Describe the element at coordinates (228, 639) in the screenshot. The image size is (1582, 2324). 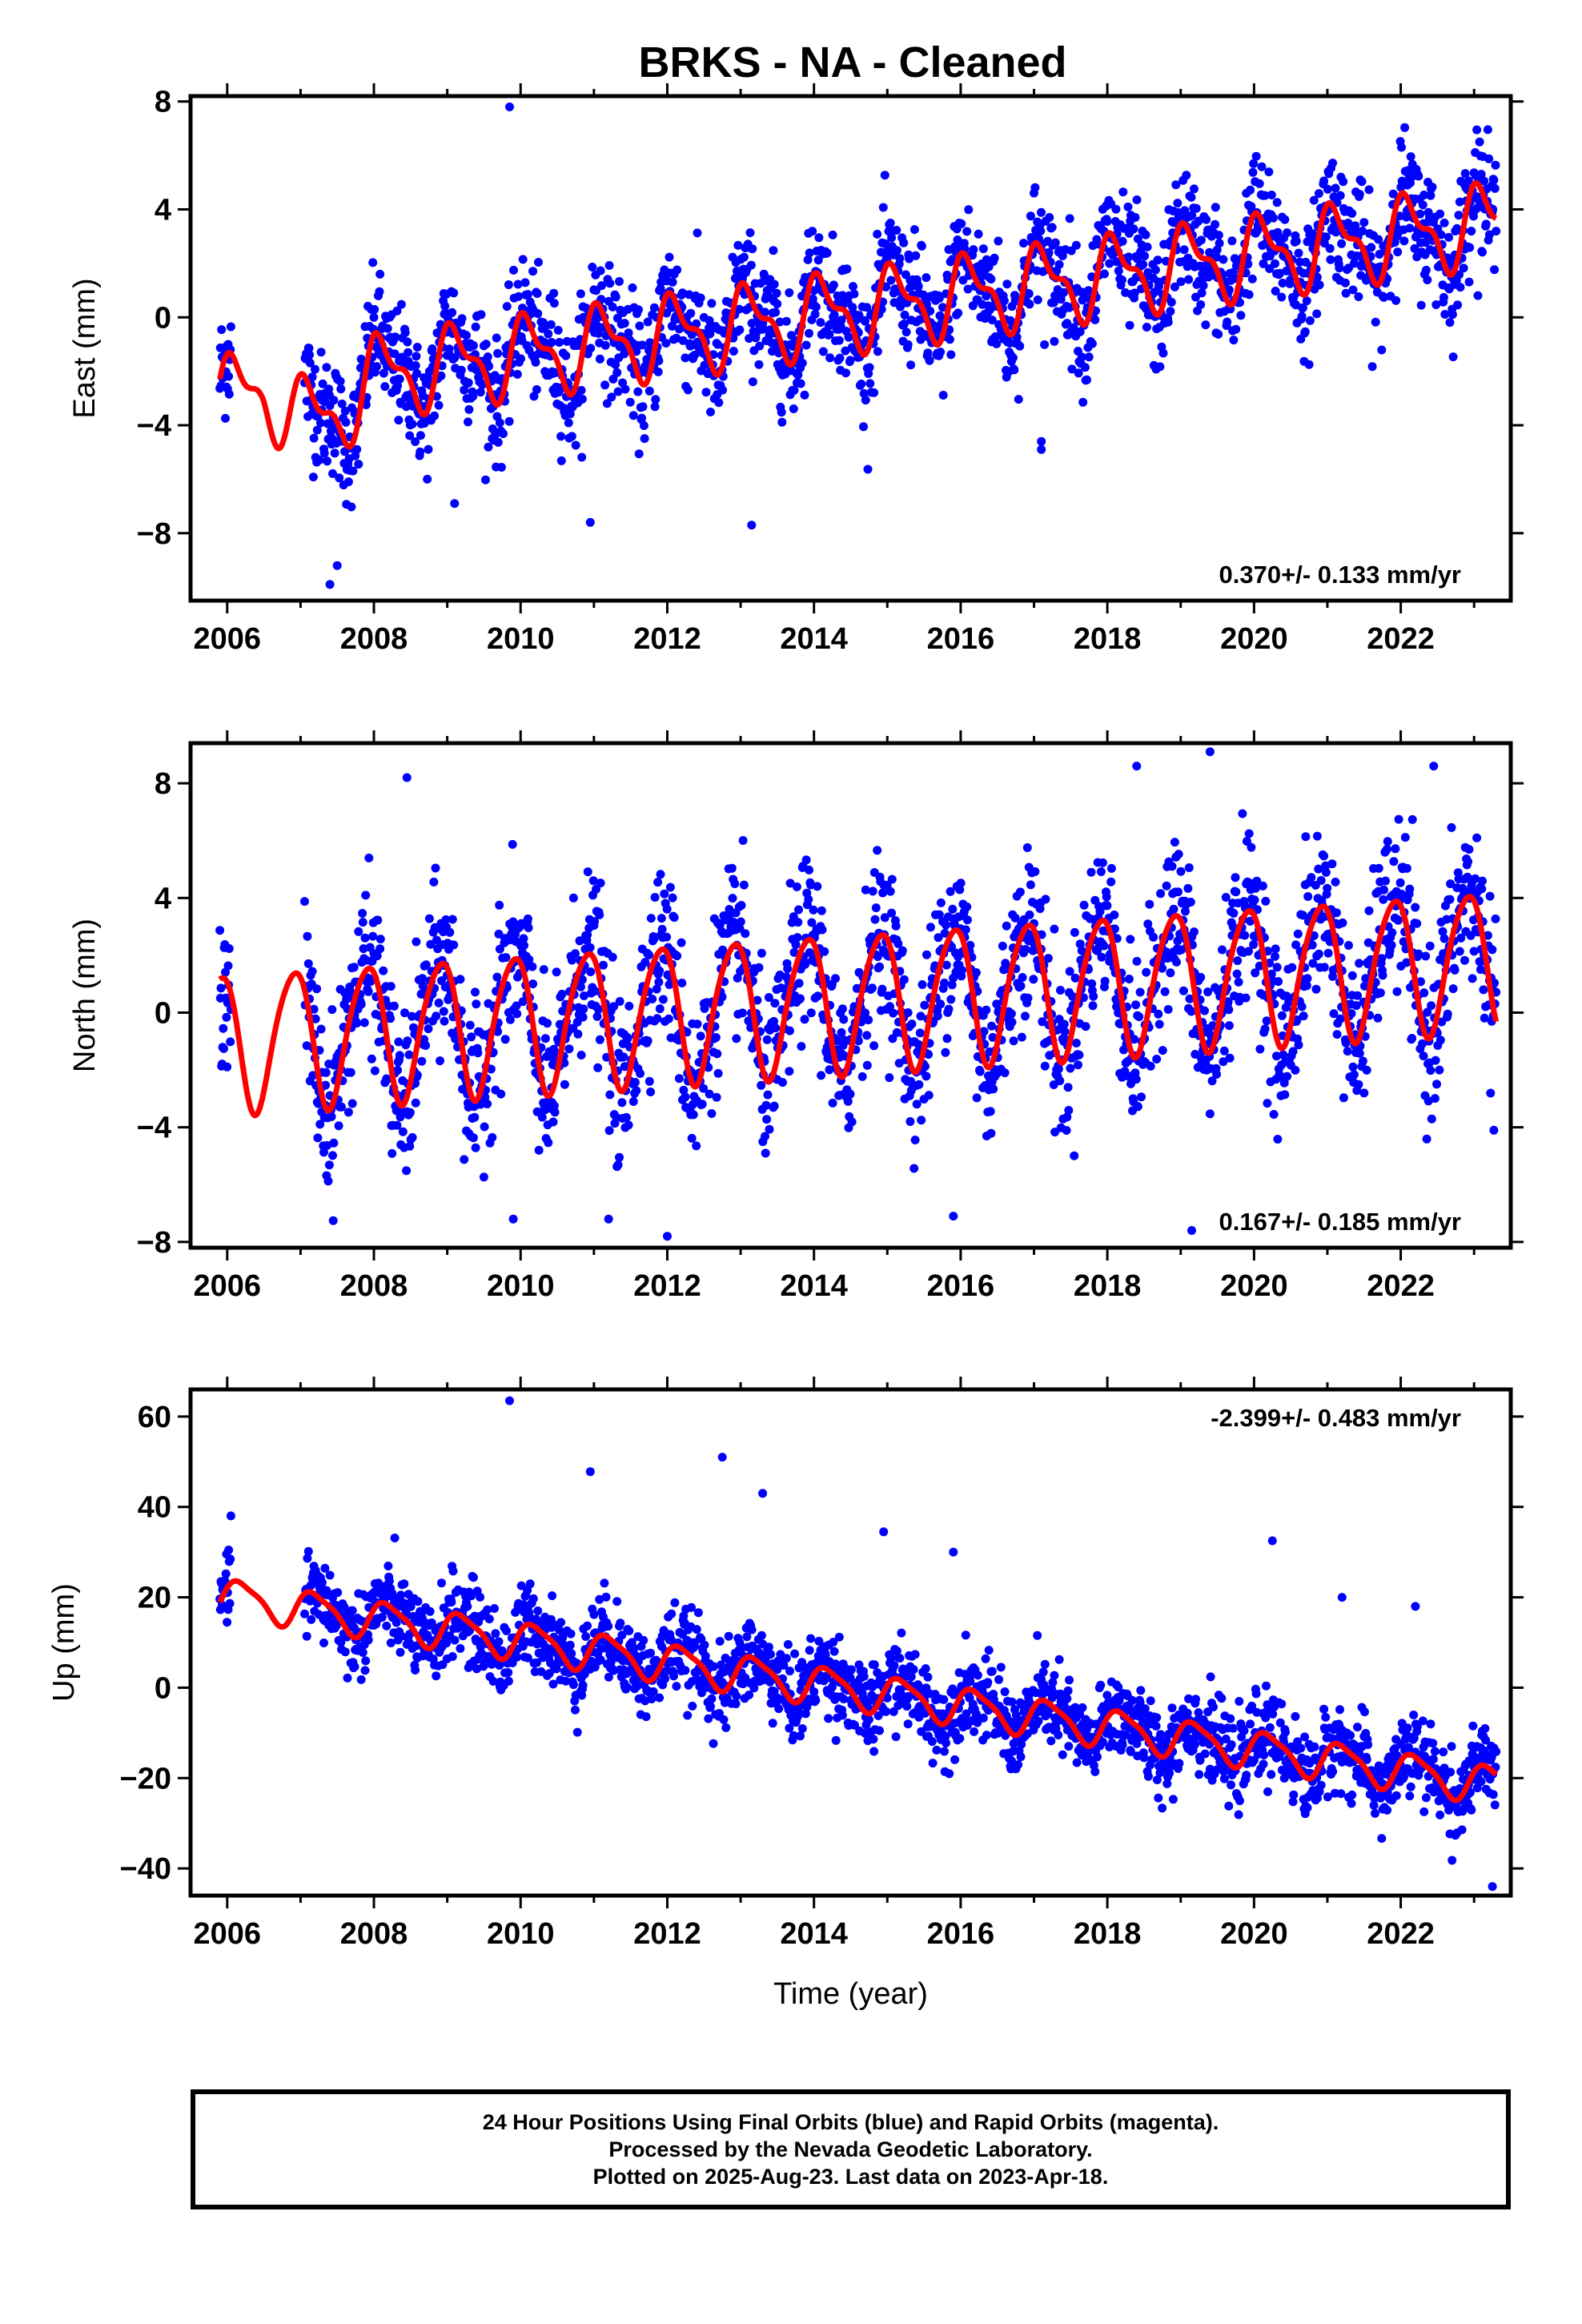
I see `east-x-tick-label: 2006` at that location.